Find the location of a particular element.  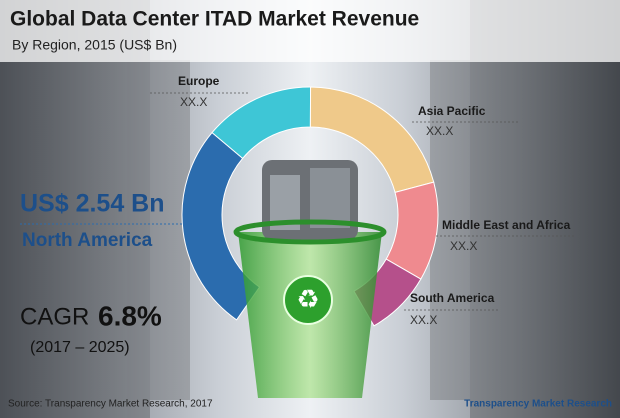

category-label: North America is located at coordinates (87, 240).